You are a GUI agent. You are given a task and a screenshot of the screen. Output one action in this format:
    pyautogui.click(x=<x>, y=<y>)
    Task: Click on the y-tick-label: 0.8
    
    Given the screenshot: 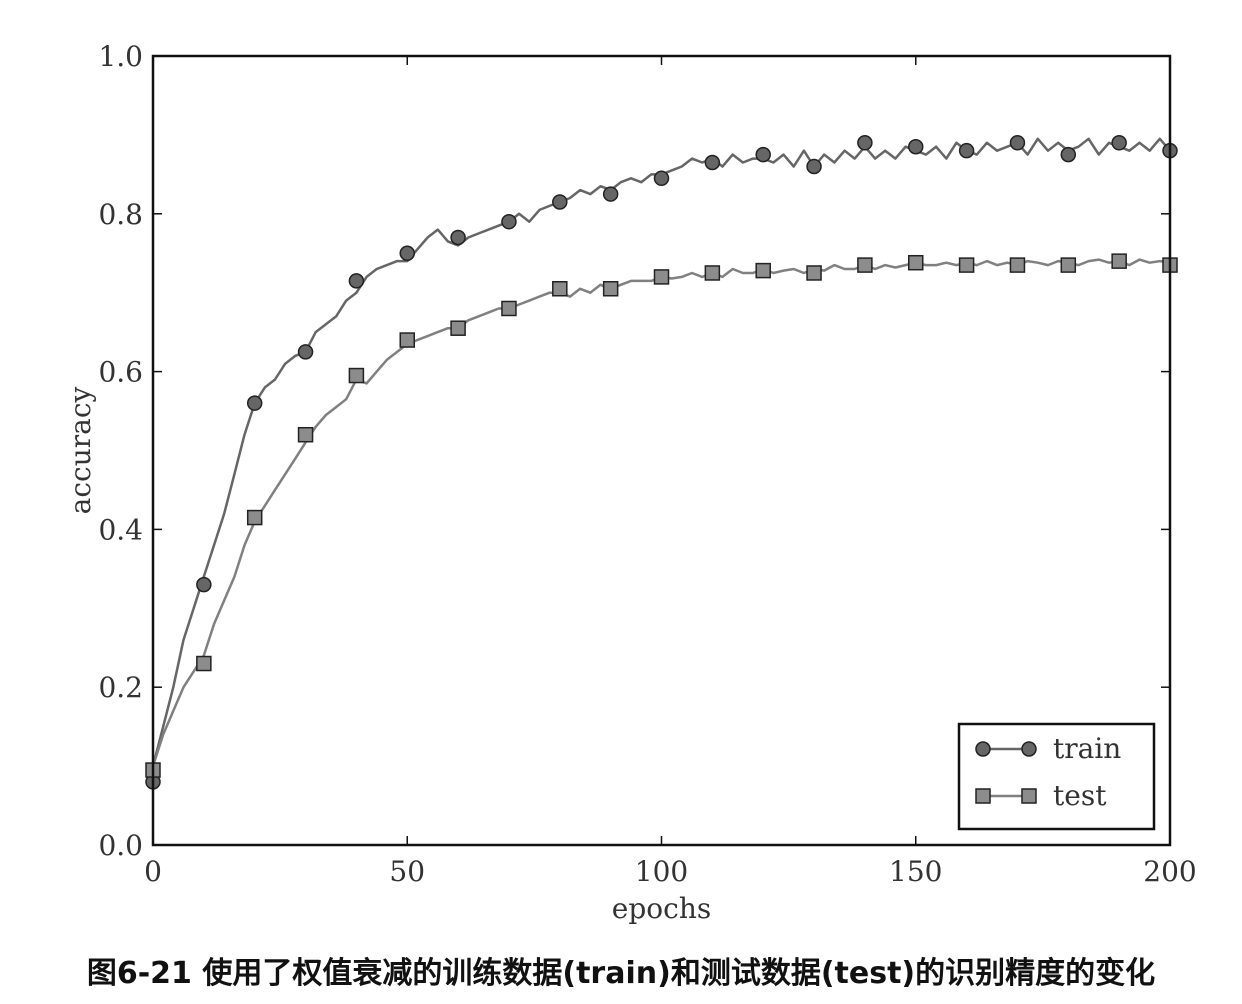 What is the action you would take?
    pyautogui.click(x=120, y=214)
    